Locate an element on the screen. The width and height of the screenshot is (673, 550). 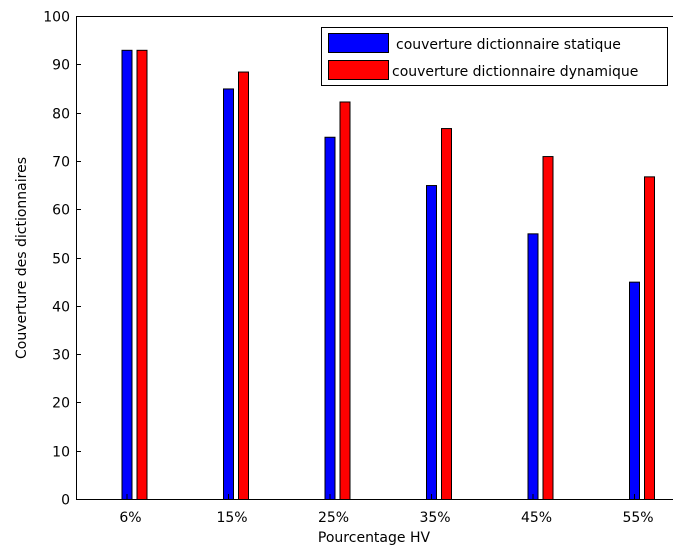
bar-statique-6pct is located at coordinates (127, 275).